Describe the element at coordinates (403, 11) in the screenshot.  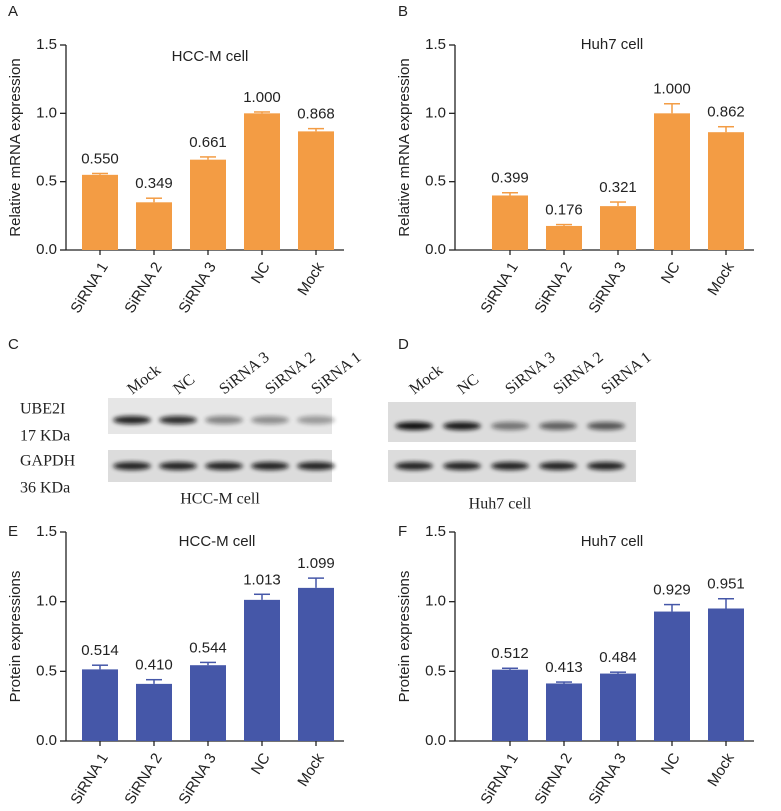
I see `panel-letter: B` at that location.